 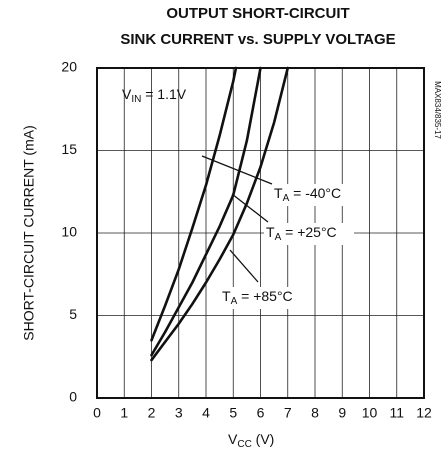 I want to click on label-rest: = -40°C, so click(x=315, y=193).